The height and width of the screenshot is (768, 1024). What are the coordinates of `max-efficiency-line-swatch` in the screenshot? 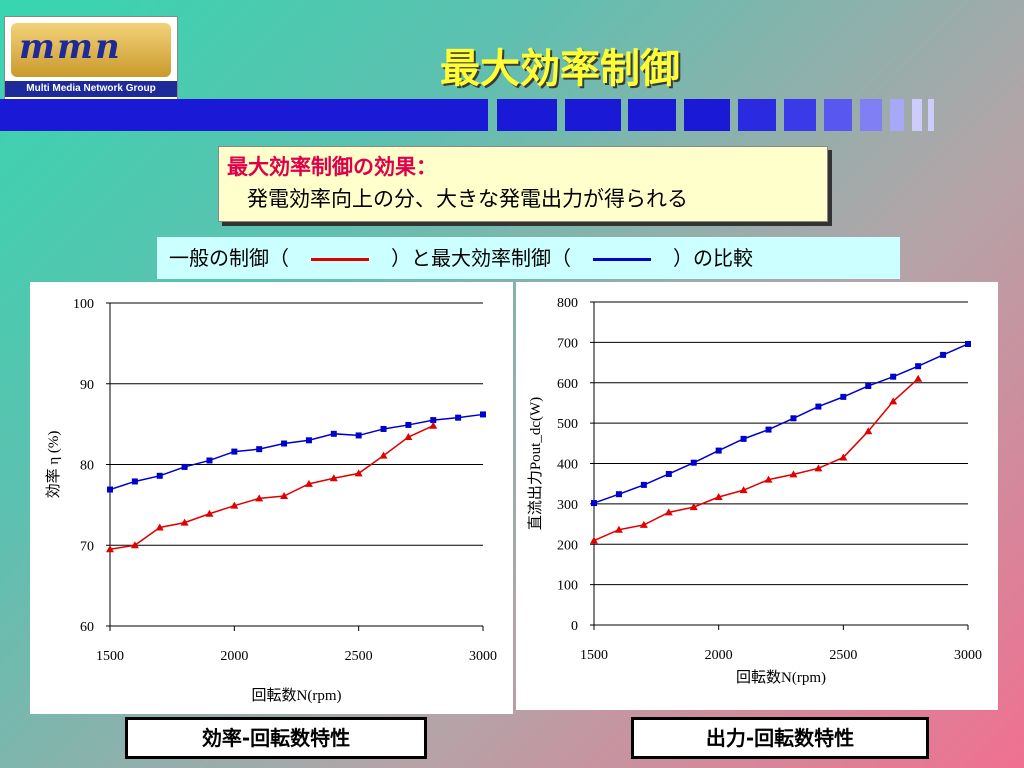 It's located at (622, 259).